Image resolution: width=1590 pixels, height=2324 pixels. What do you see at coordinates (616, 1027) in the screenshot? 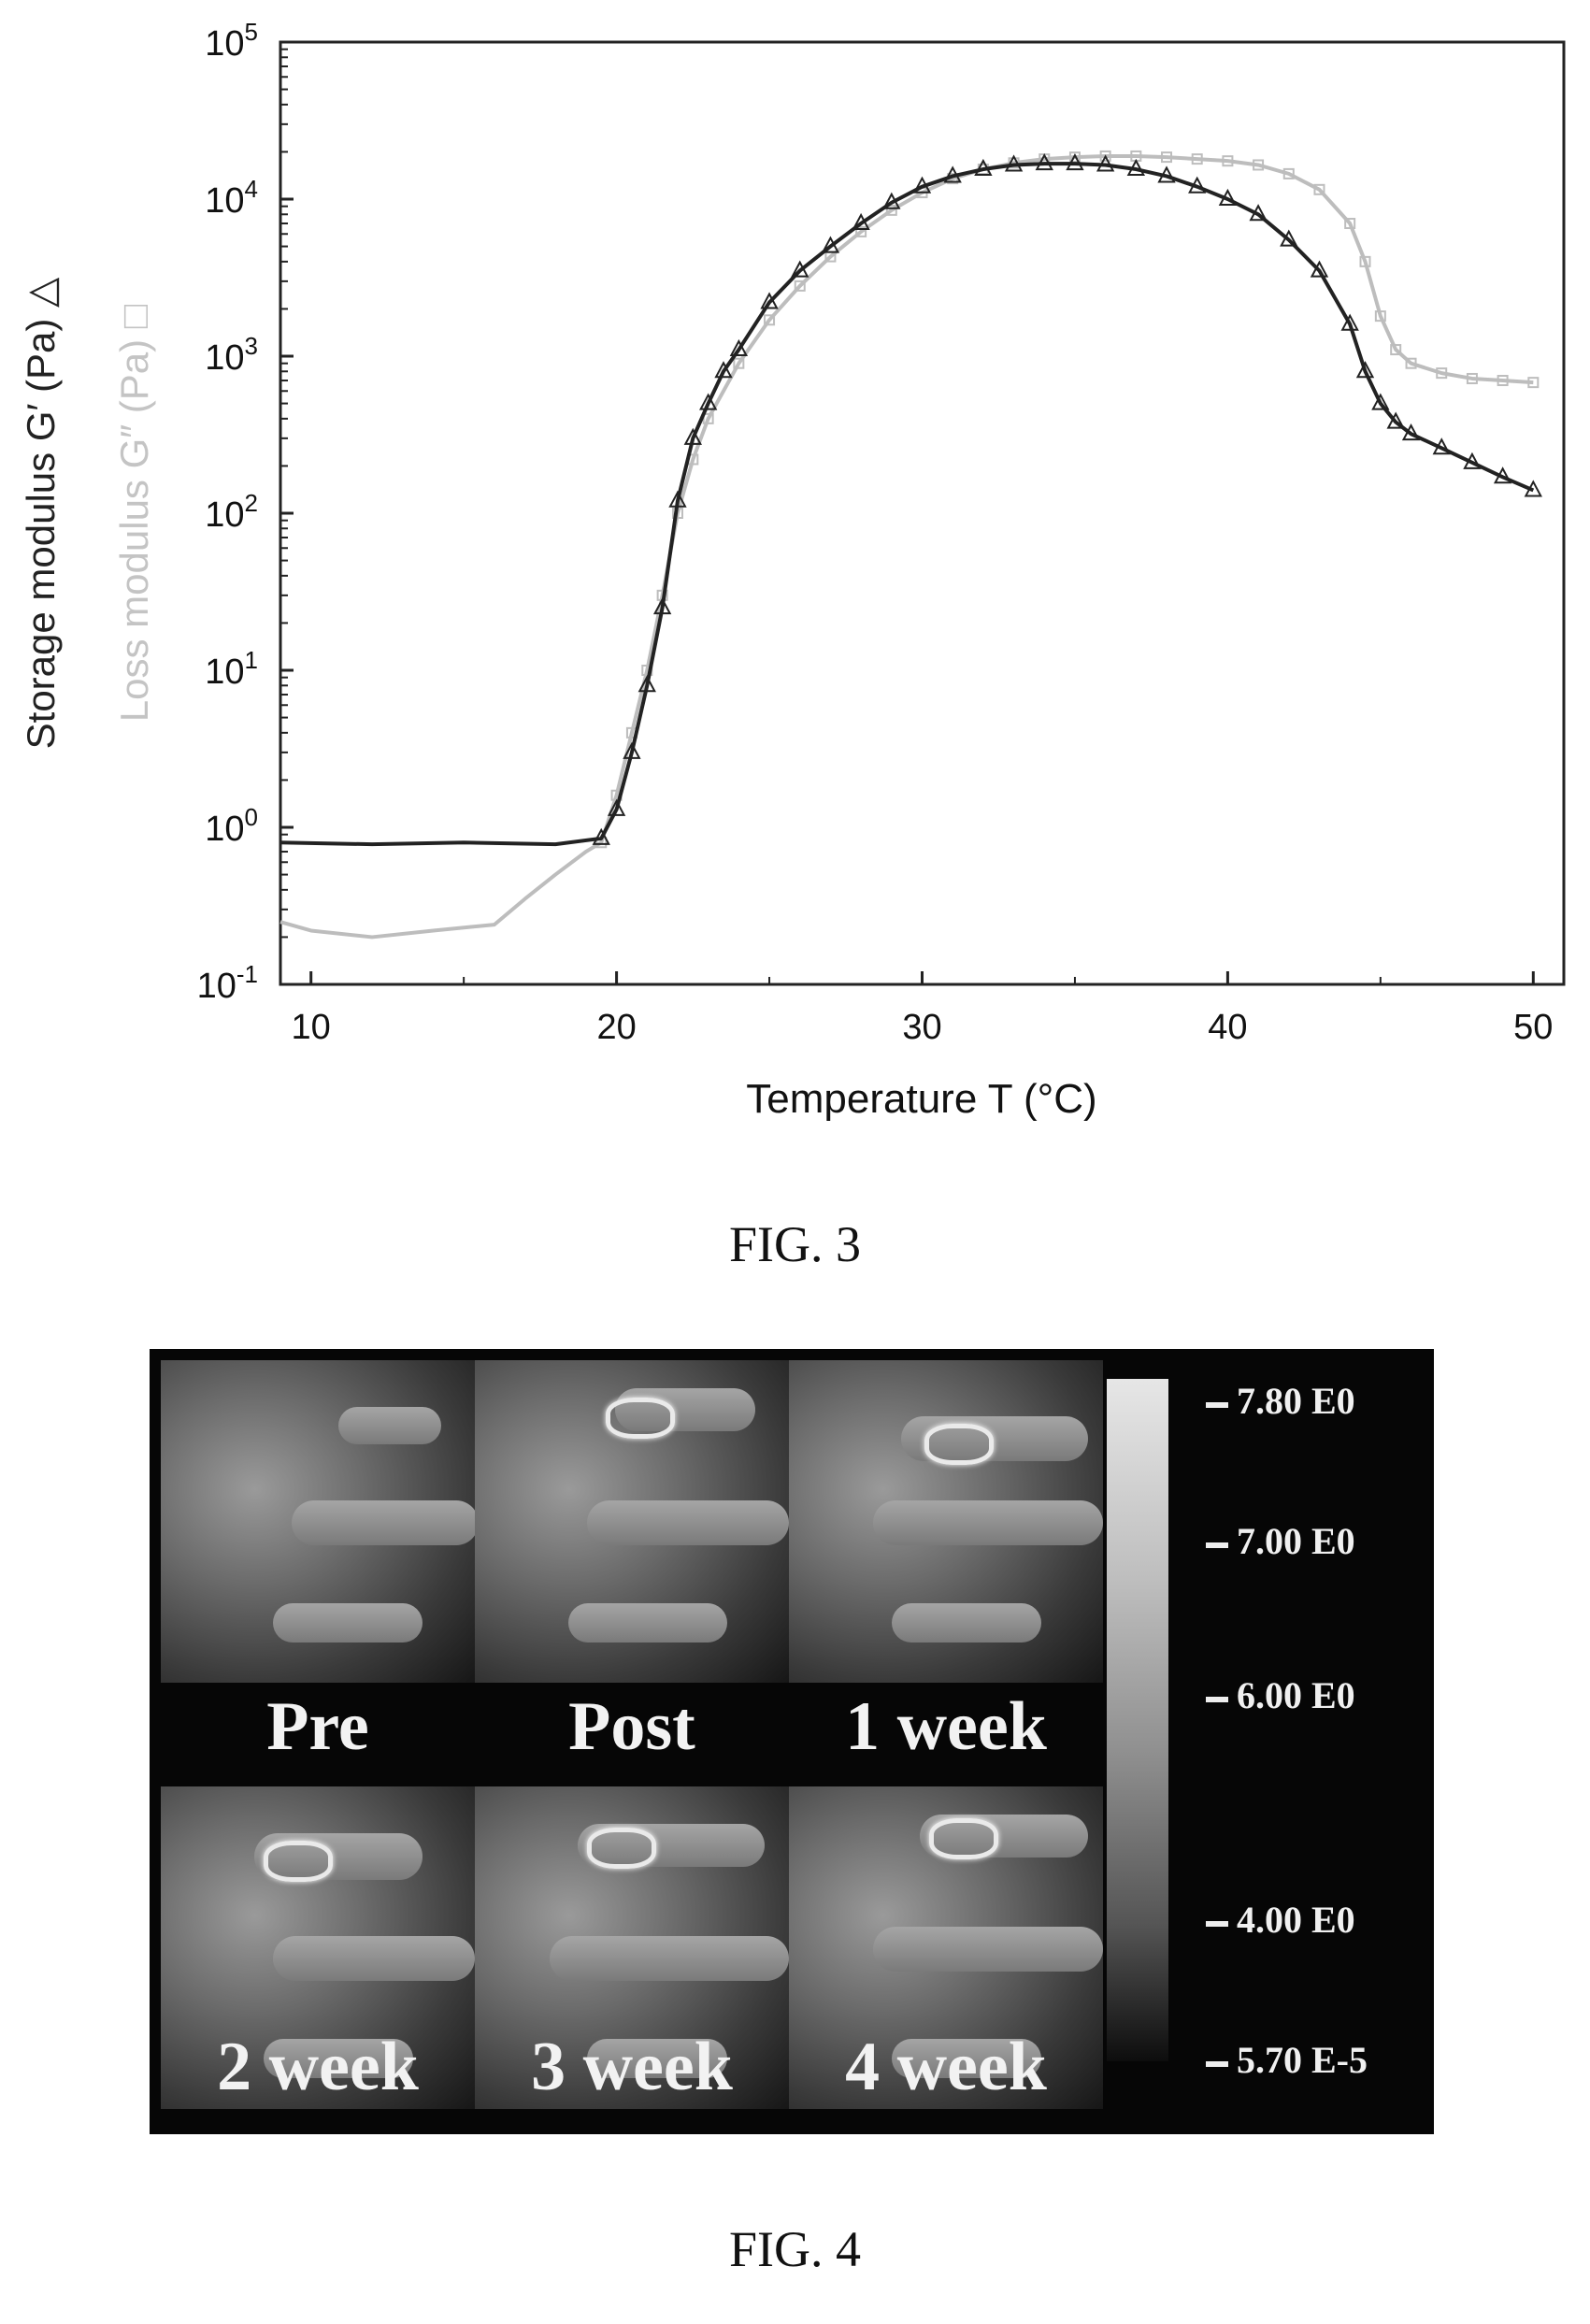
I see `x-tick-label: 20` at bounding box center [616, 1027].